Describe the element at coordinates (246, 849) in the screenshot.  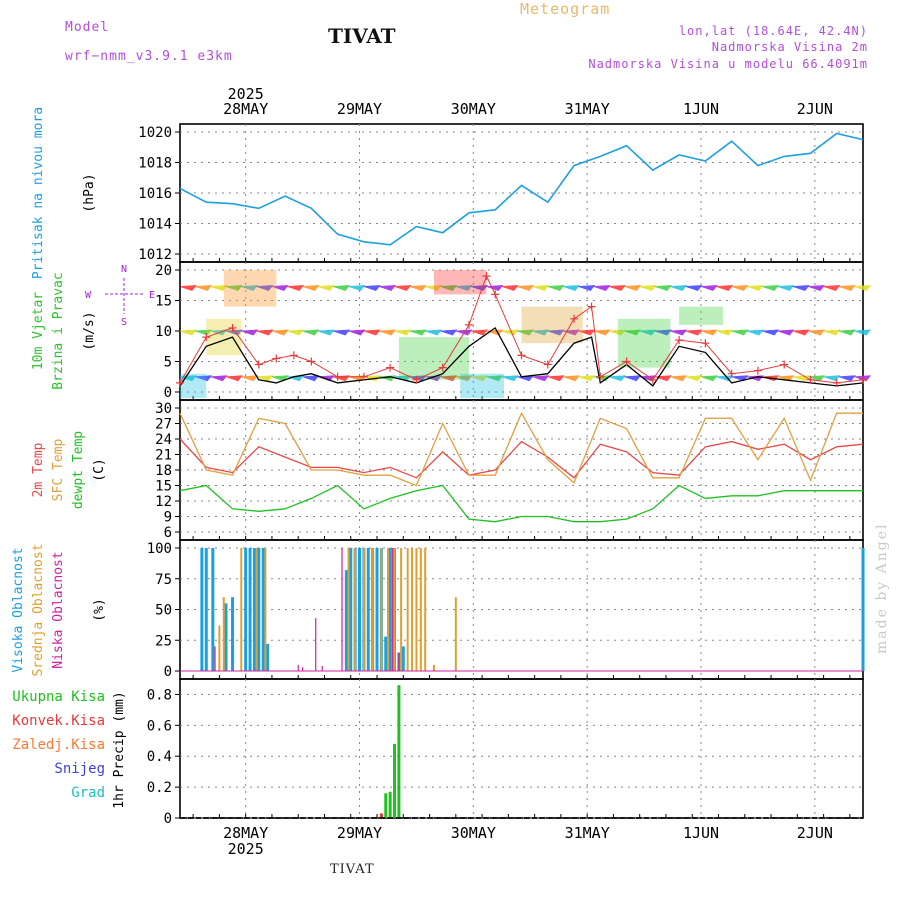
I see `bottom-year-label: 2025` at that location.